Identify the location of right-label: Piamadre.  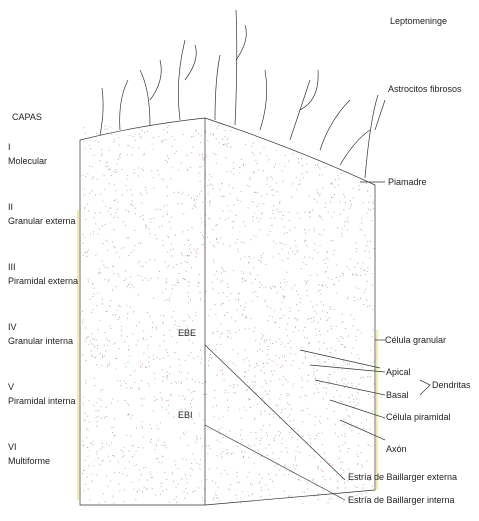
(407, 182).